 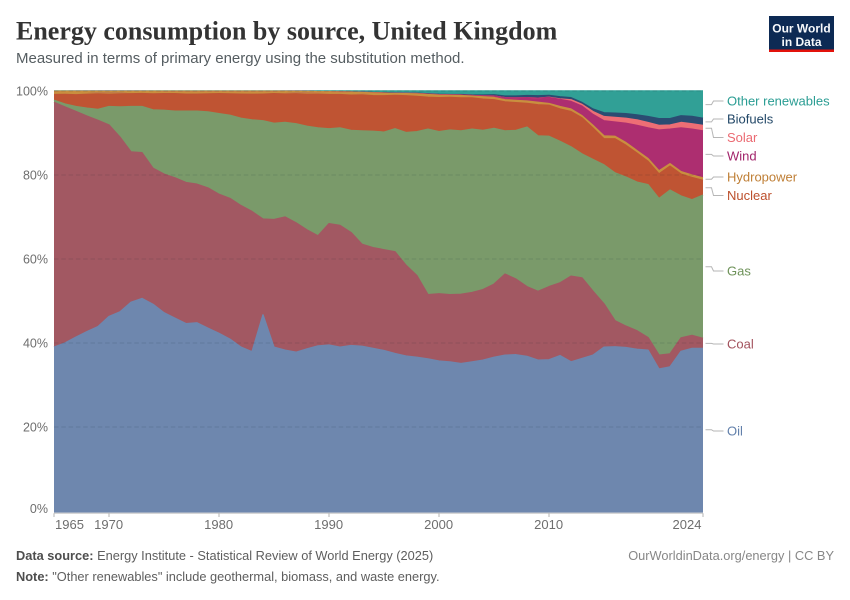 What do you see at coordinates (740, 344) in the screenshot?
I see `svg-text: Coal` at bounding box center [740, 344].